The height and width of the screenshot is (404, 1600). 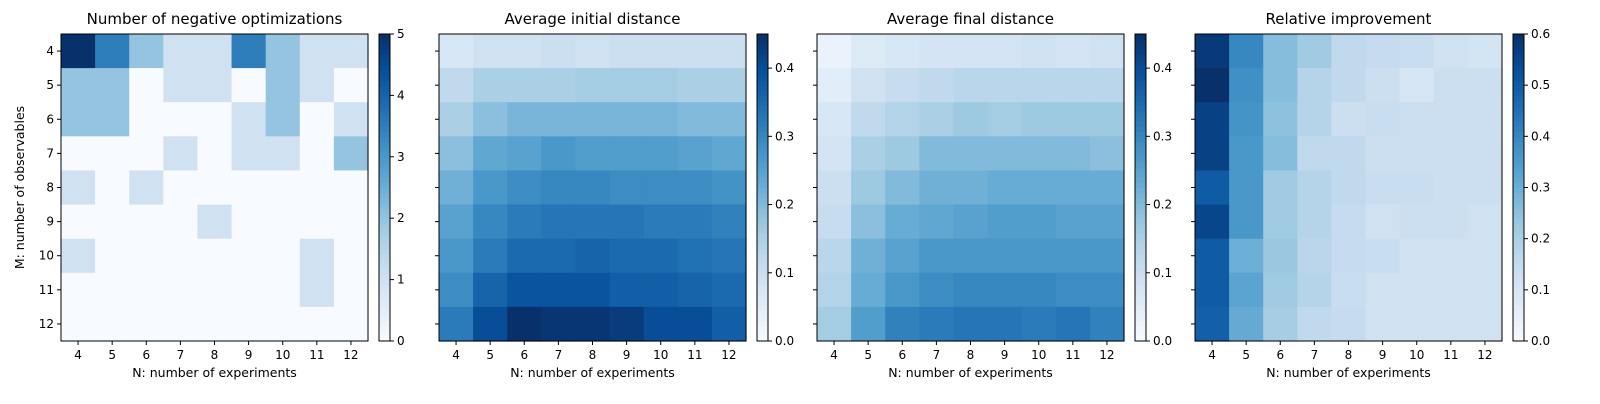 What do you see at coordinates (401, 341) in the screenshot?
I see `colorbar-tick-label: 0` at bounding box center [401, 341].